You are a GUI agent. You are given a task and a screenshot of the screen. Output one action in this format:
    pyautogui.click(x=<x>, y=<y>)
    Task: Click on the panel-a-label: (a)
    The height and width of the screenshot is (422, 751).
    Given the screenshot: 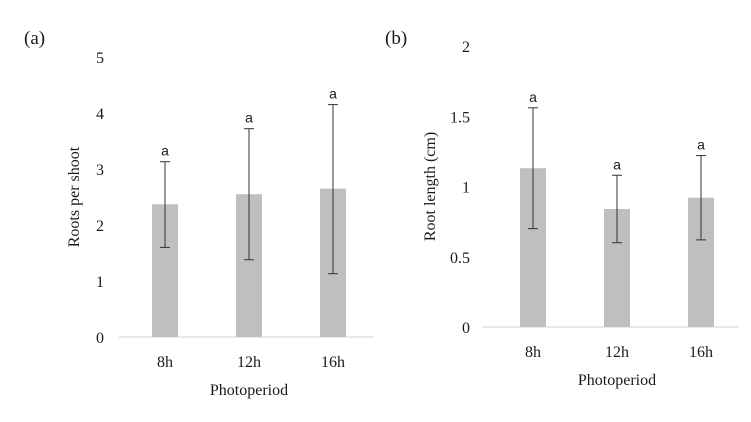 What is the action you would take?
    pyautogui.click(x=34, y=38)
    